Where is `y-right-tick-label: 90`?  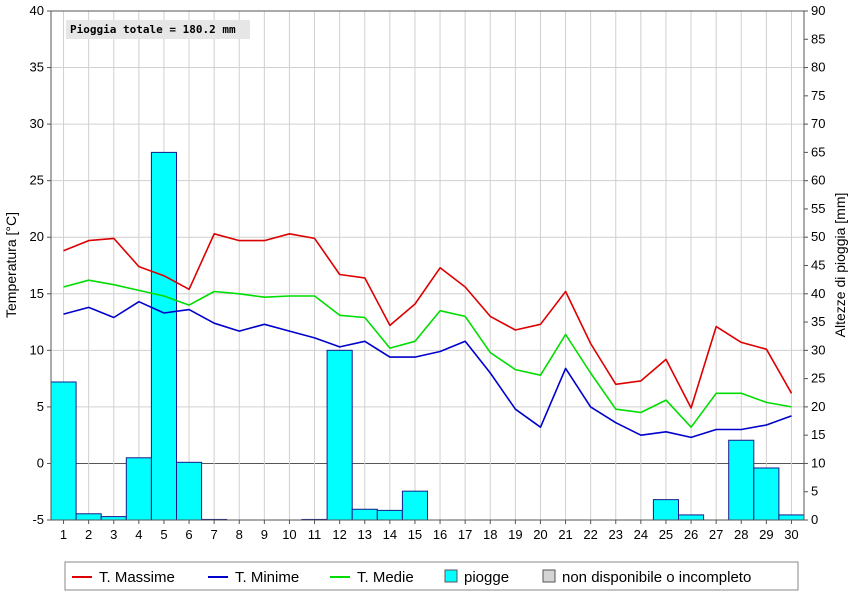 y-right-tick-label: 90 is located at coordinates (818, 10).